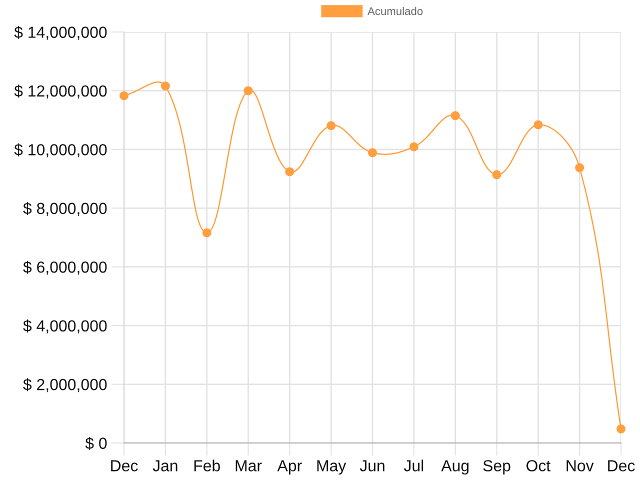 Image resolution: width=640 pixels, height=480 pixels. Describe the element at coordinates (538, 466) in the screenshot. I see `x-tick-label: Oct` at that location.